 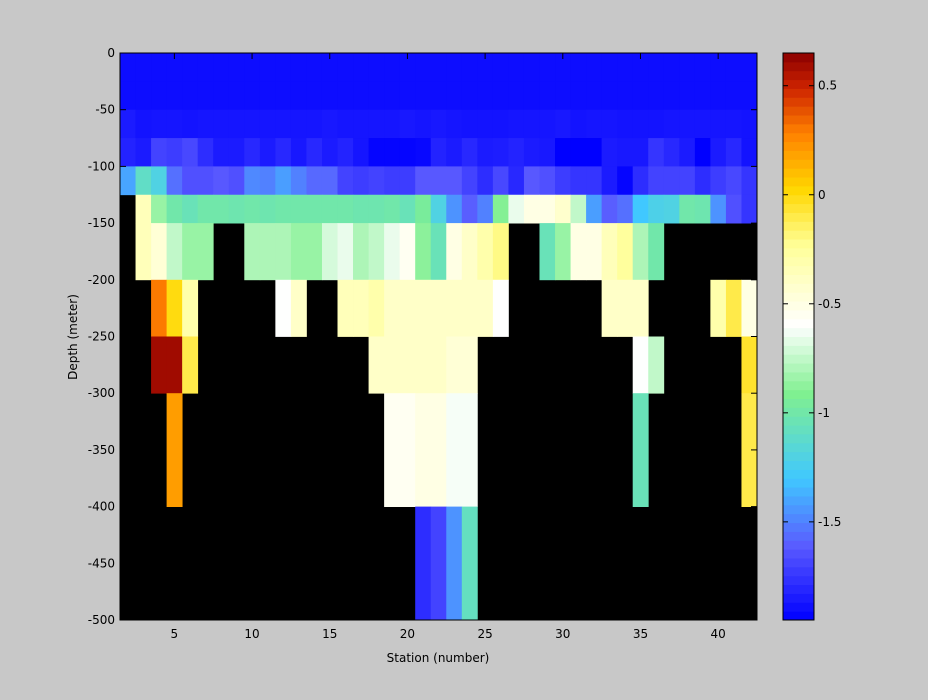 What do you see at coordinates (438, 658) in the screenshot?
I see `x-axis-label: Station (number)` at bounding box center [438, 658].